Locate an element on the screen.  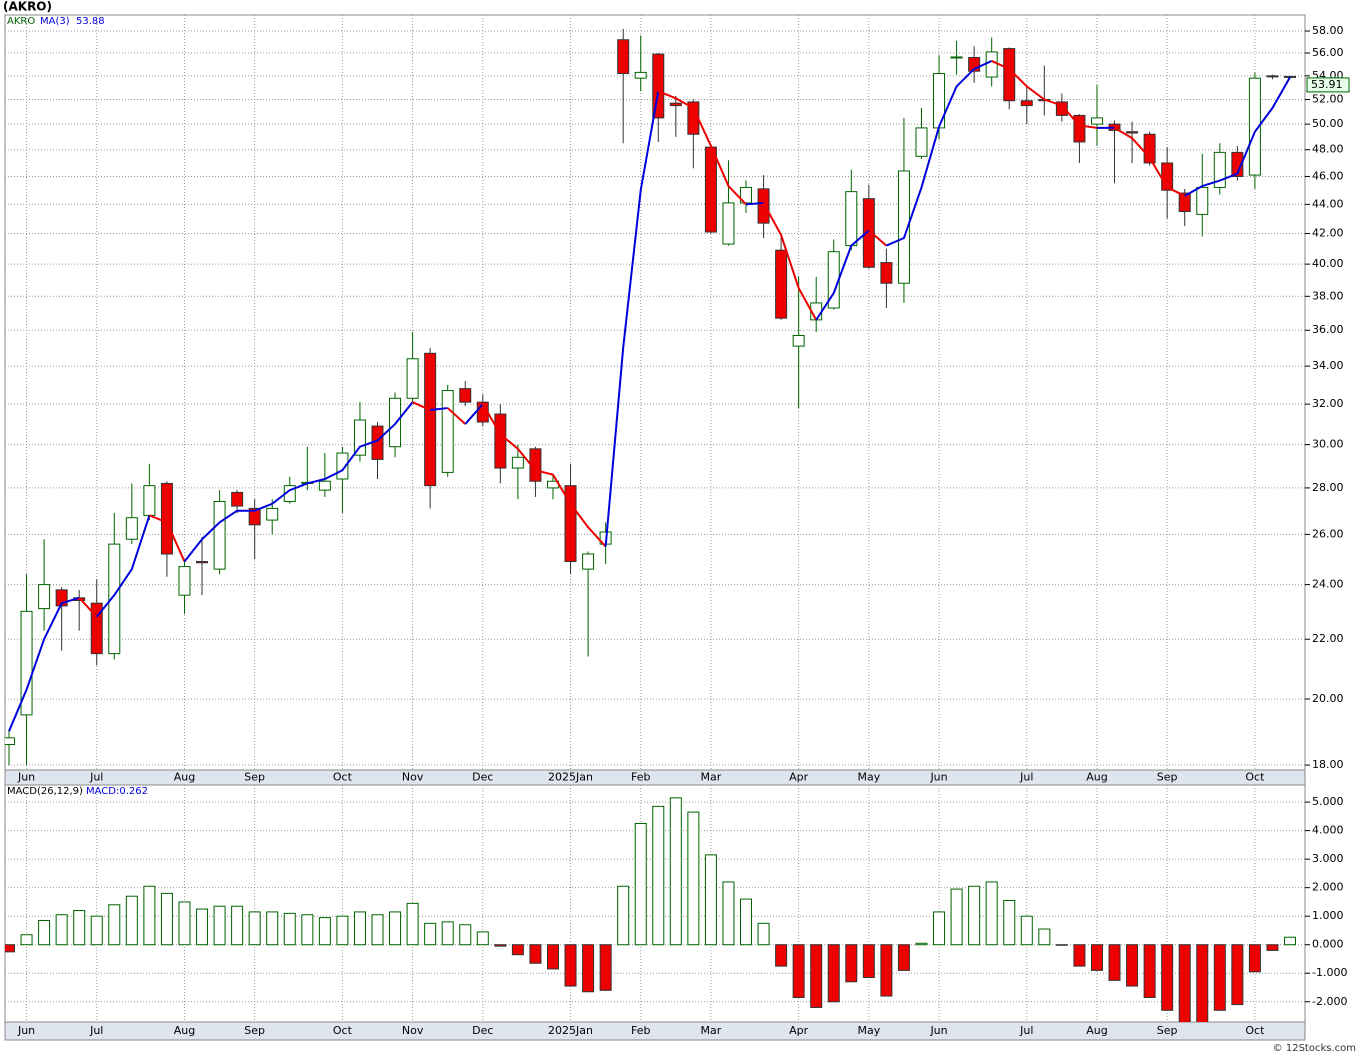
y-tick-label: 4.000 is located at coordinates (1328, 830).